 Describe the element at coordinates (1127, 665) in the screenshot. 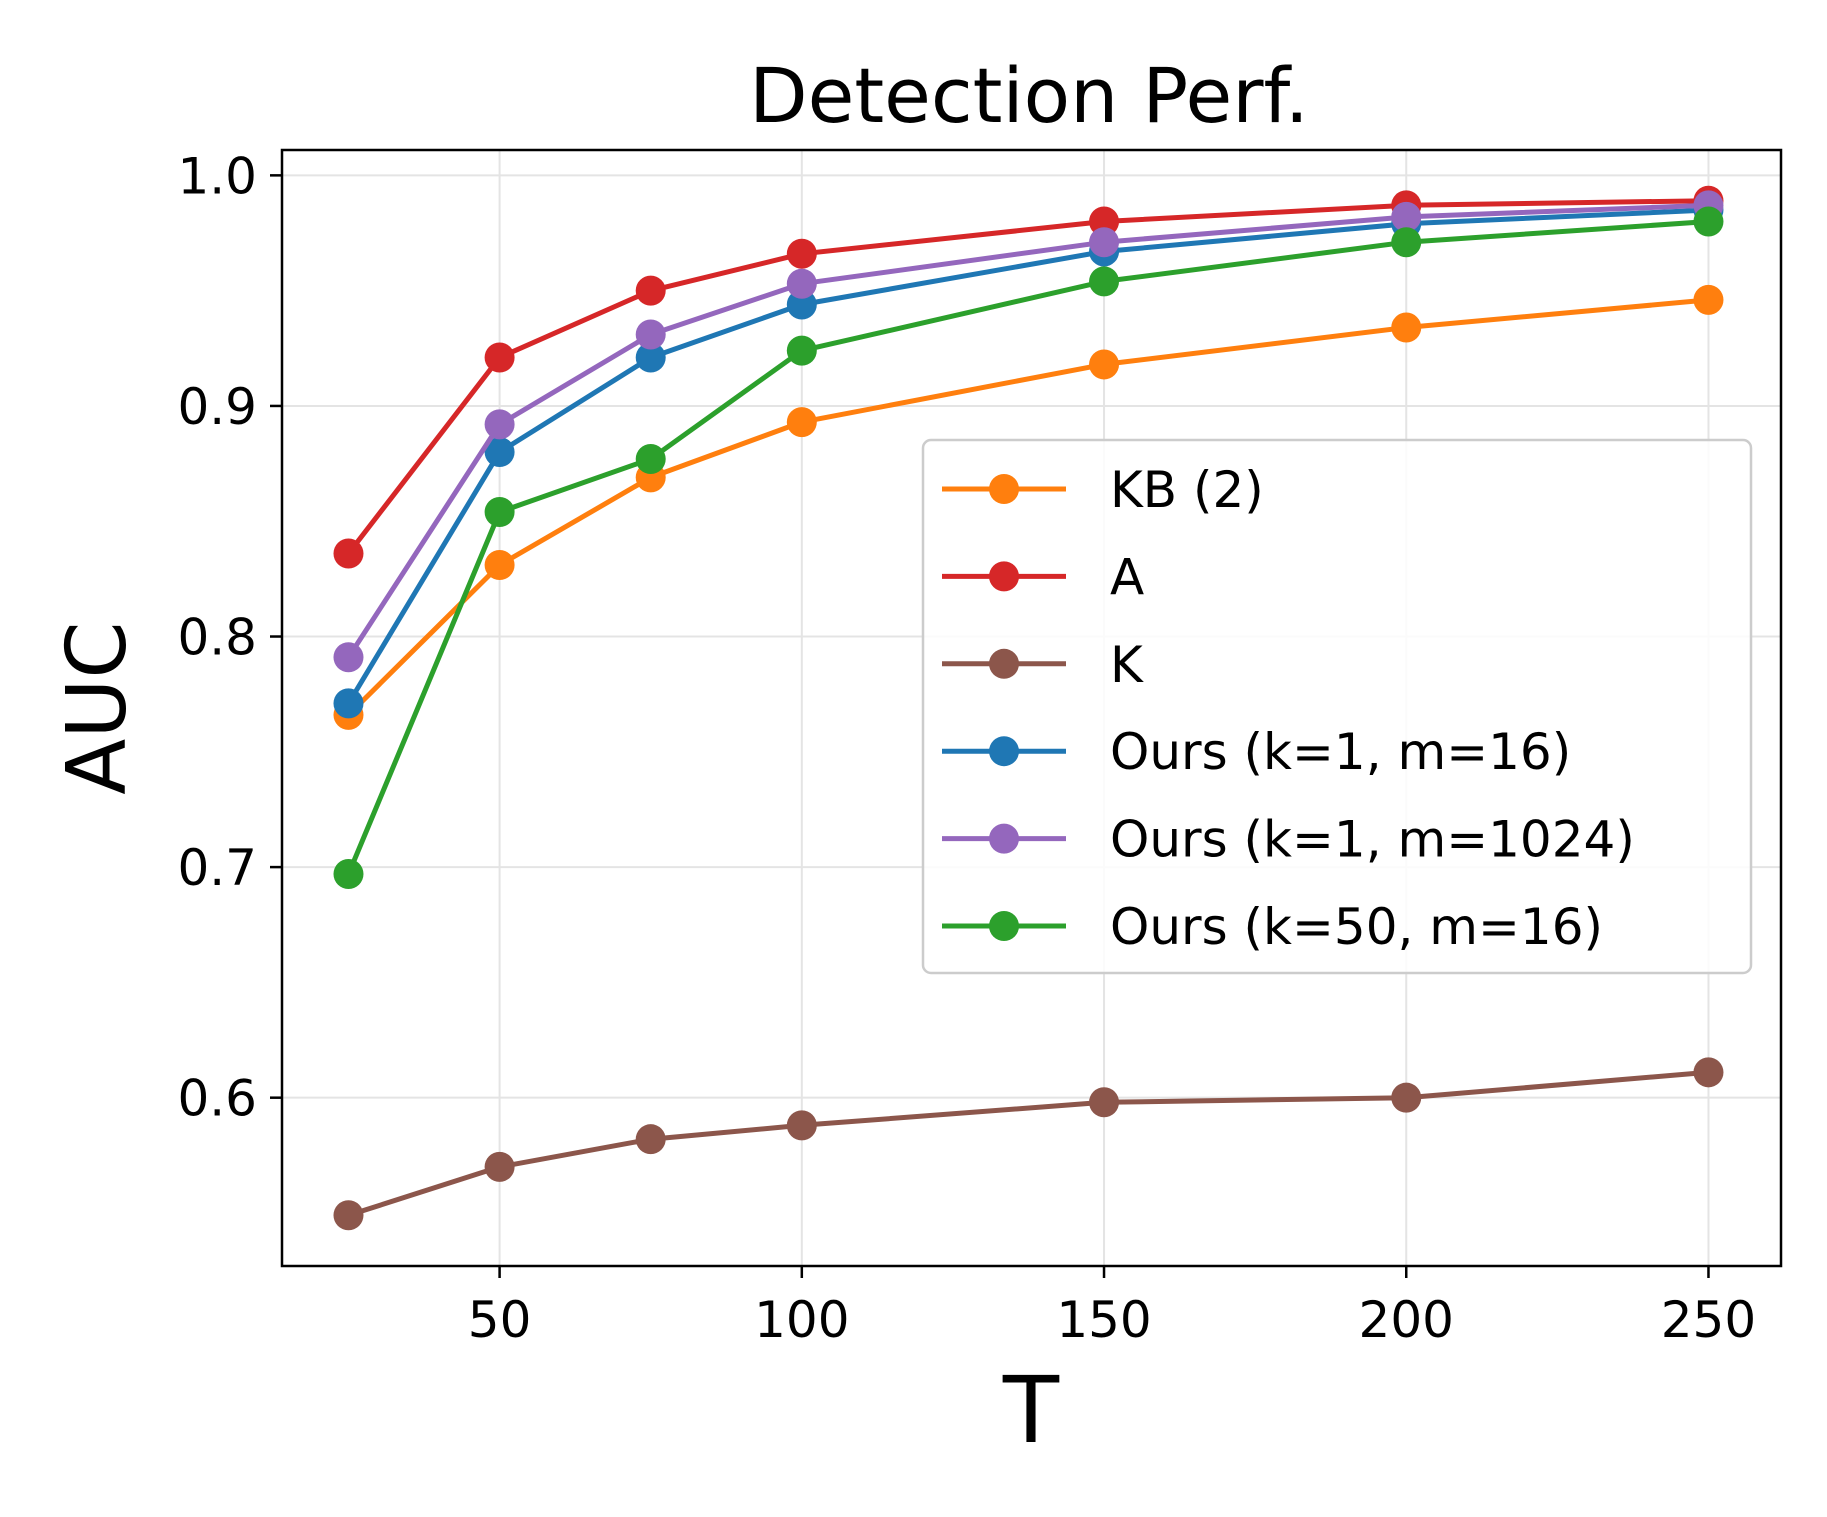

I see `legend-label: K` at that location.